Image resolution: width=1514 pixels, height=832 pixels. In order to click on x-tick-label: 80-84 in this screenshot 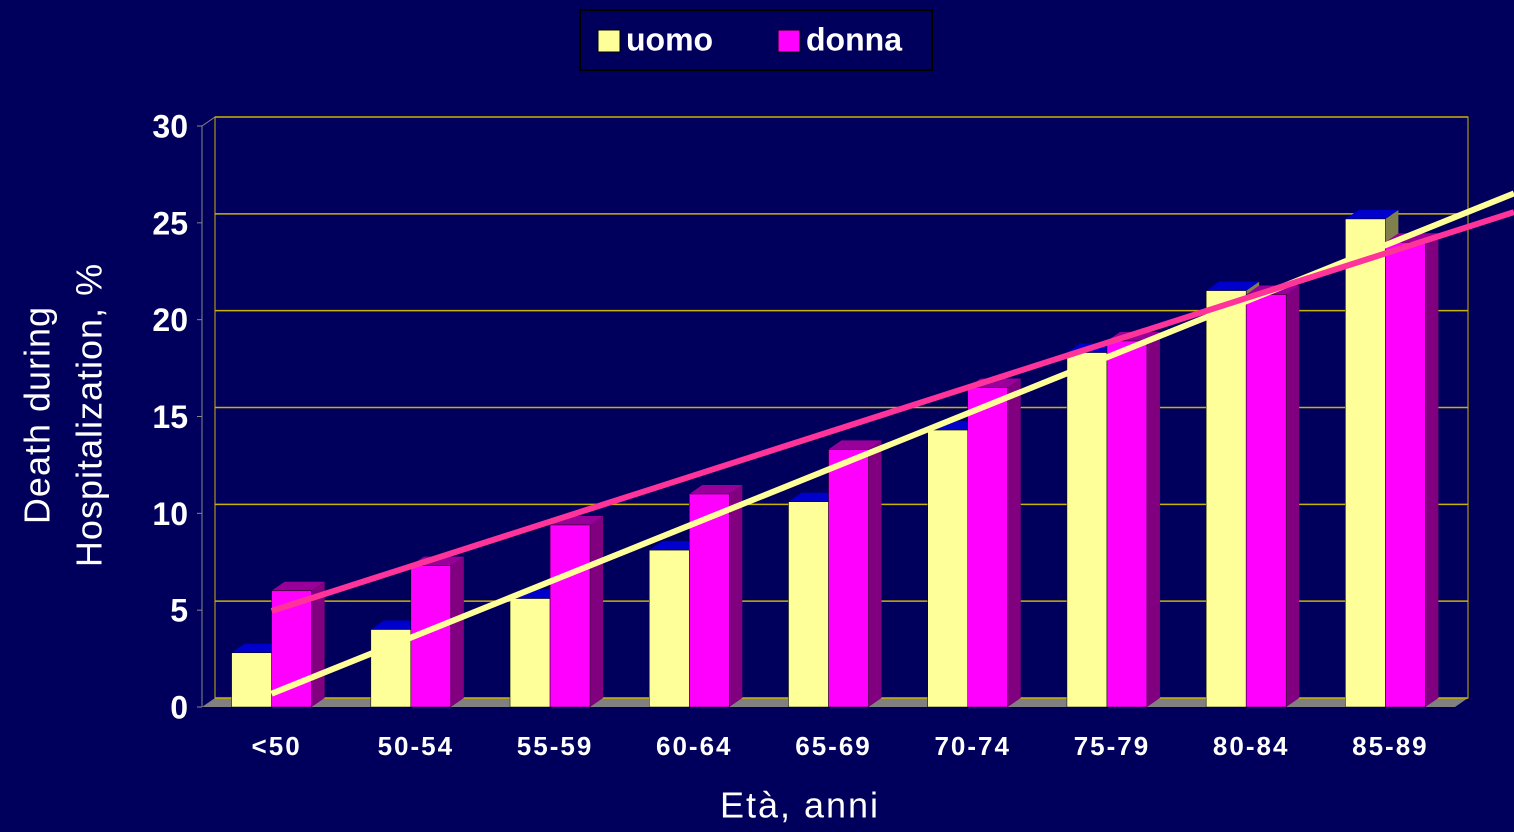, I will do `click(1251, 746)`.